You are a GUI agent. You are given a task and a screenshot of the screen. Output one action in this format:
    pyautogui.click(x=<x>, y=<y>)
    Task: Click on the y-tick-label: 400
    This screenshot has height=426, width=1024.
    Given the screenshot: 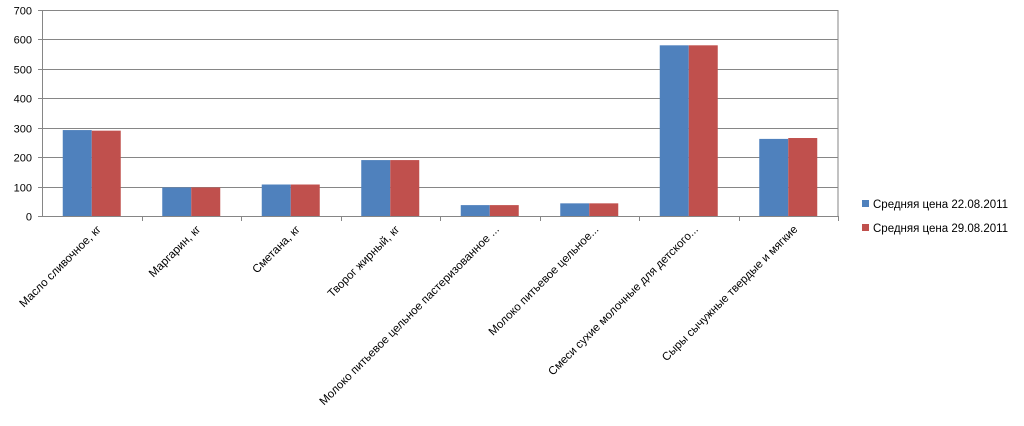 What is the action you would take?
    pyautogui.click(x=23, y=100)
    